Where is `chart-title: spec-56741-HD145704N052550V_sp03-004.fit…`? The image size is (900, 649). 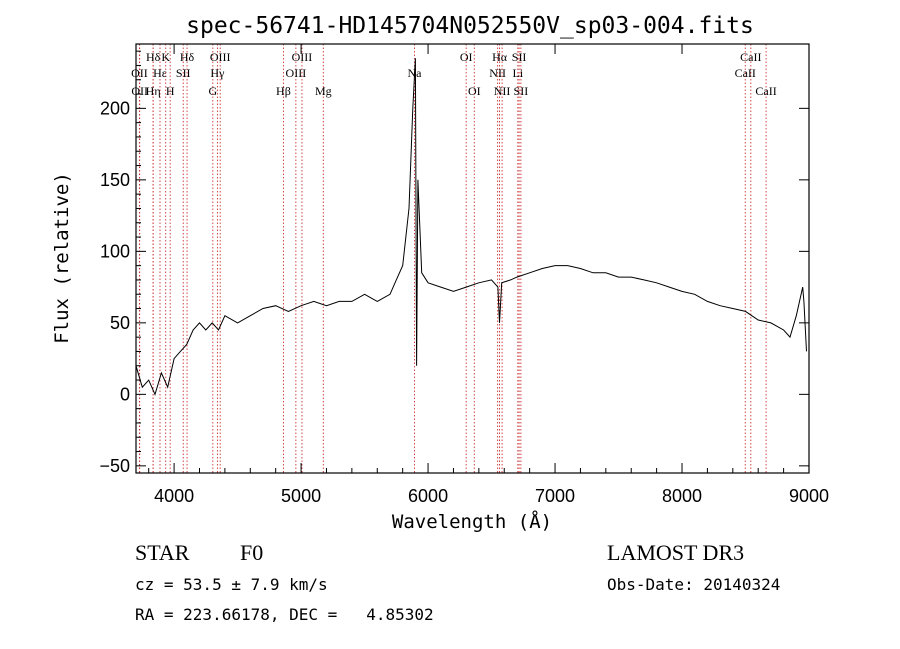
chart-title: spec-56741-HD145704N052550V_sp03-004.fit… is located at coordinates (470, 26).